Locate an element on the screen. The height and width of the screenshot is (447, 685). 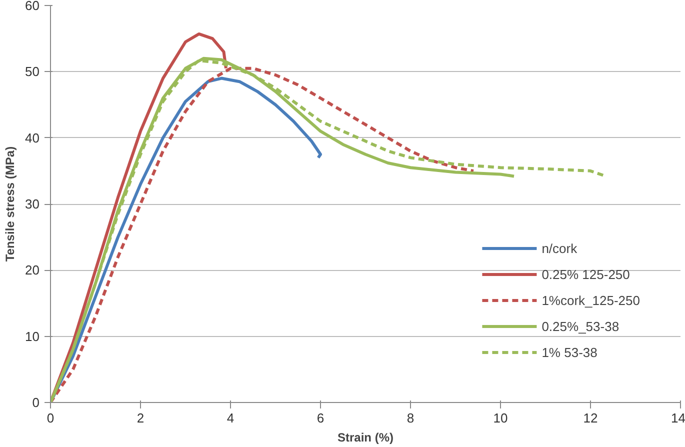
y-tick-label: 0 is located at coordinates (36, 402).